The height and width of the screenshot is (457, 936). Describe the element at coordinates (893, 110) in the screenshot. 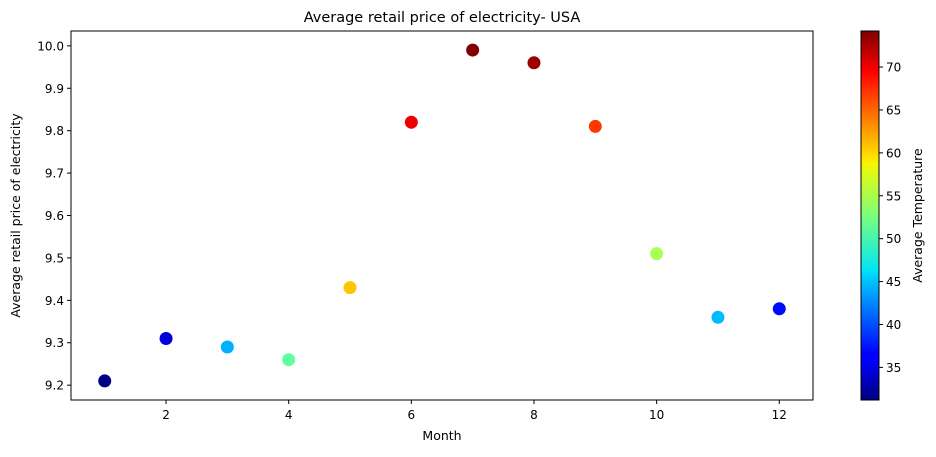

I see `colorbar-tick-label: 65` at that location.